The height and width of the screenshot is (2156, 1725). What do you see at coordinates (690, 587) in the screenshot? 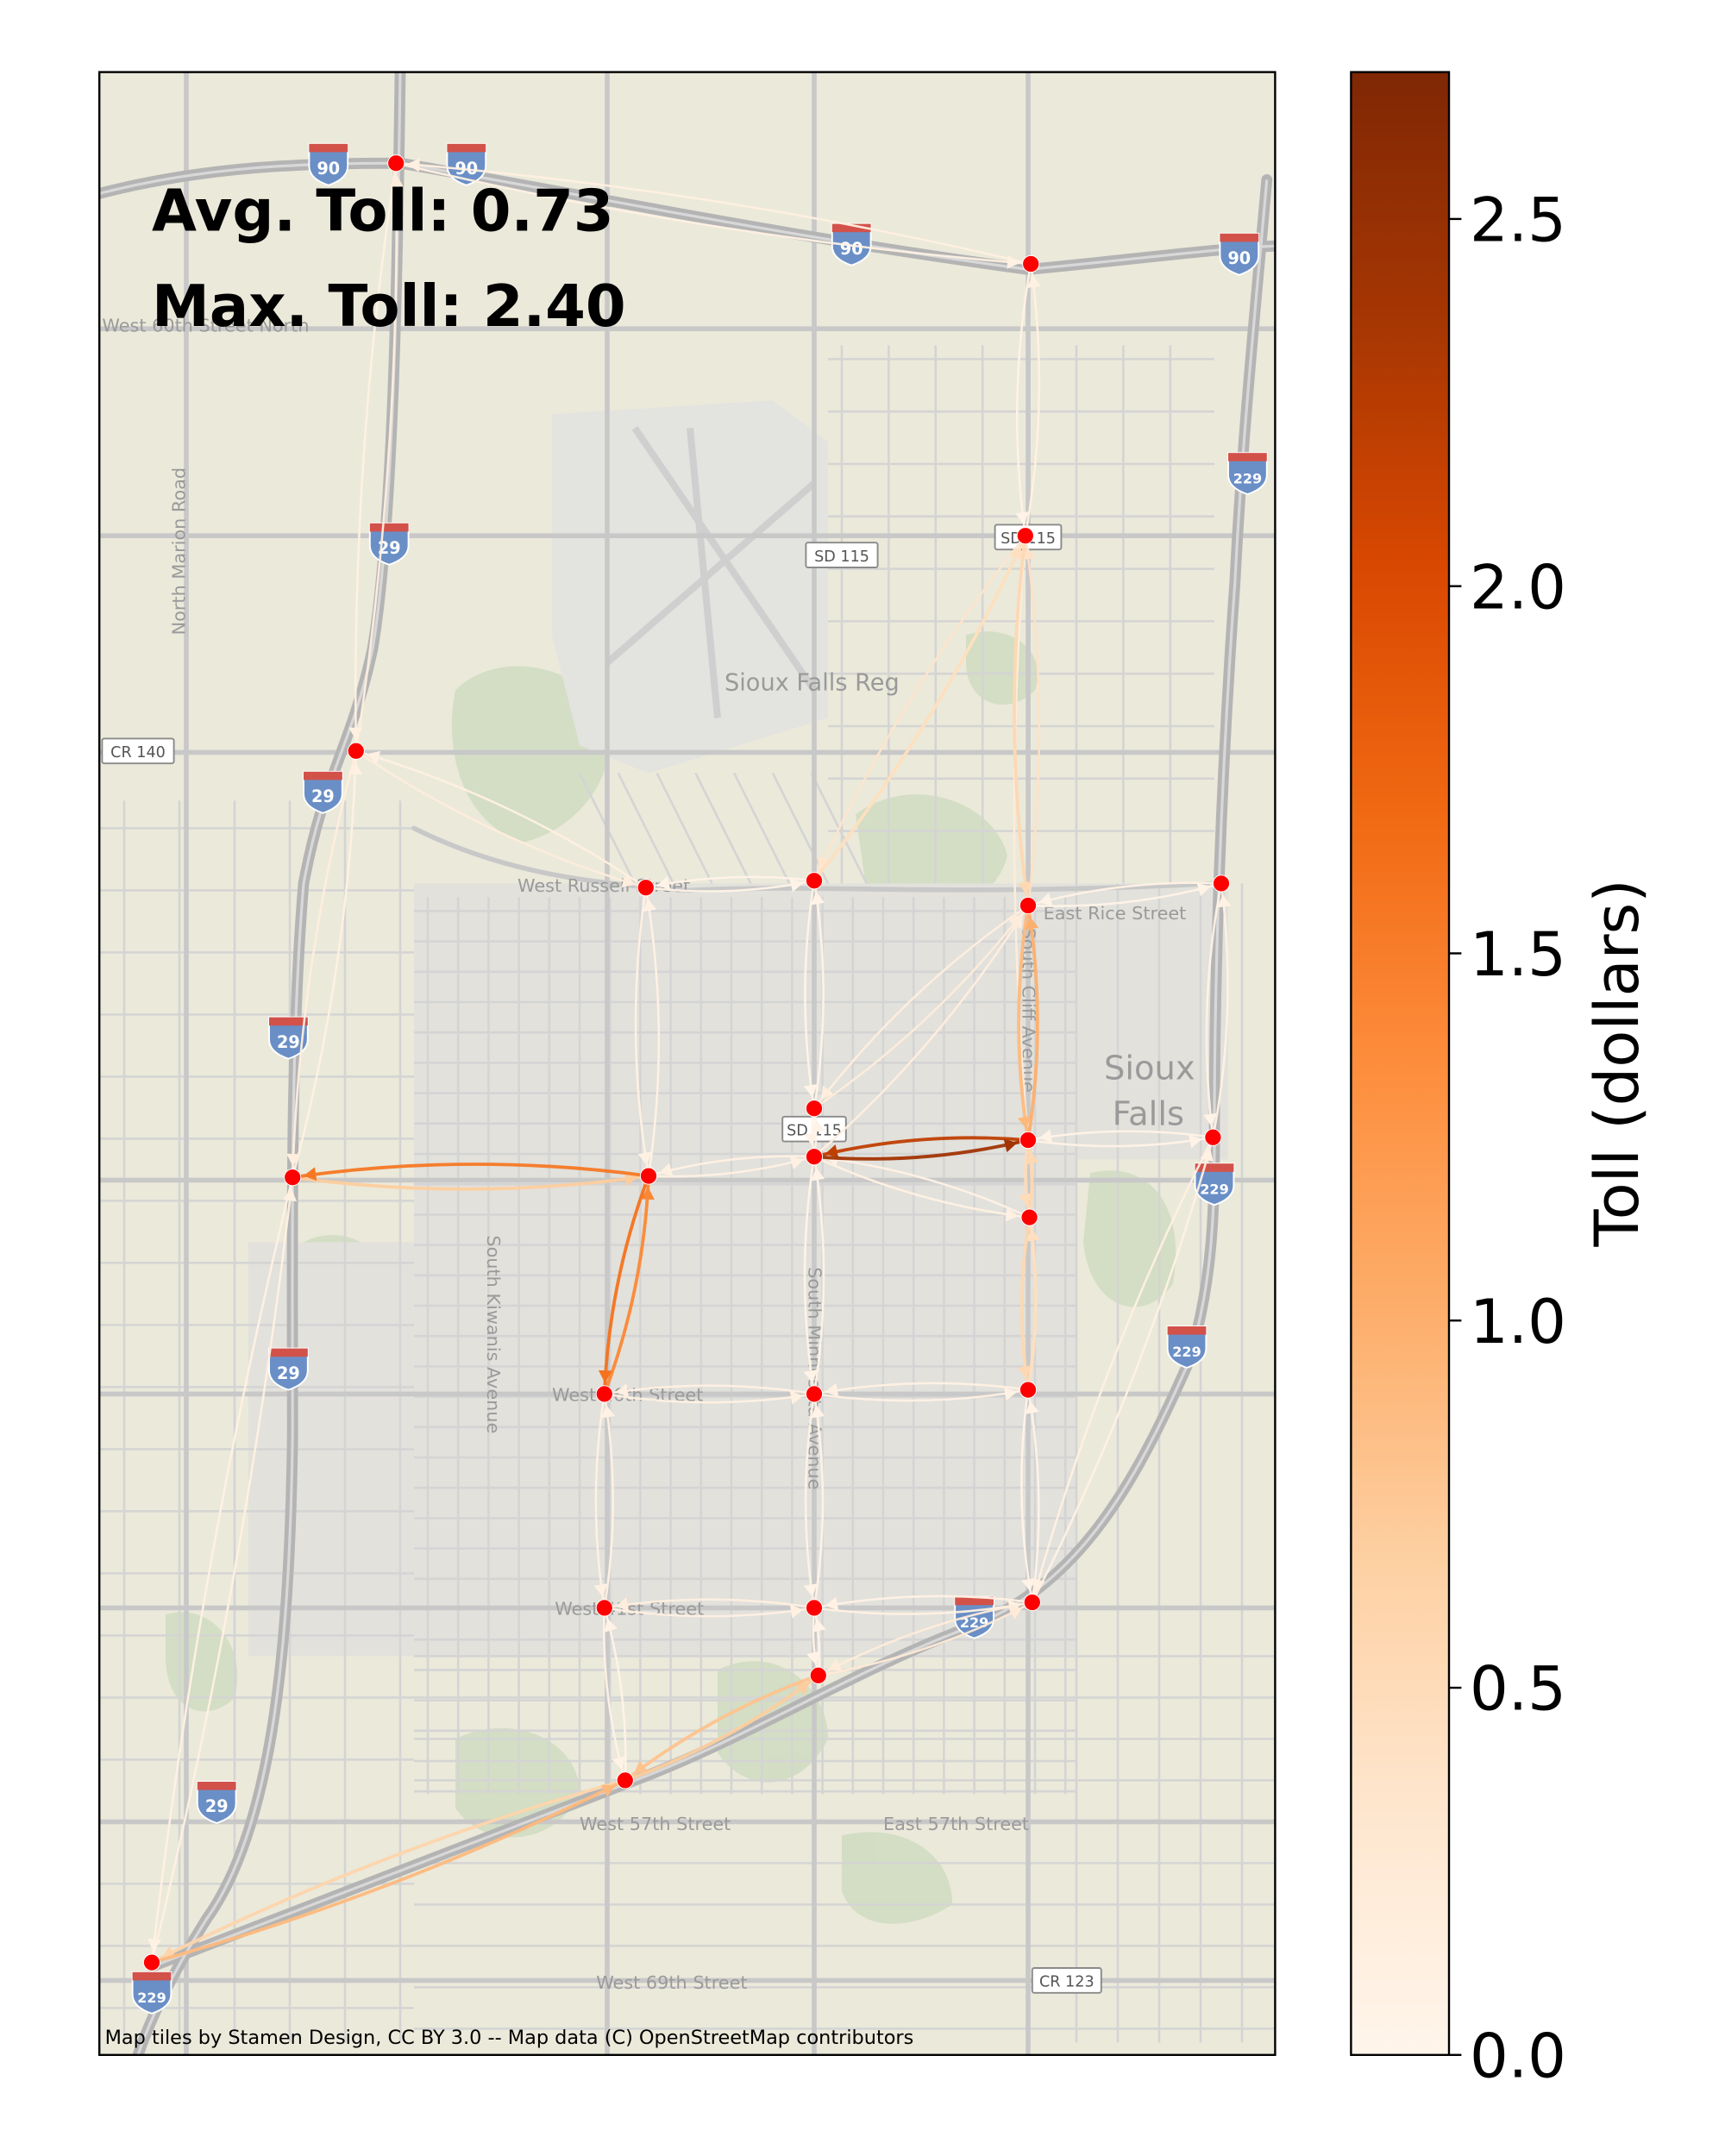
I see `airport-area` at bounding box center [690, 587].